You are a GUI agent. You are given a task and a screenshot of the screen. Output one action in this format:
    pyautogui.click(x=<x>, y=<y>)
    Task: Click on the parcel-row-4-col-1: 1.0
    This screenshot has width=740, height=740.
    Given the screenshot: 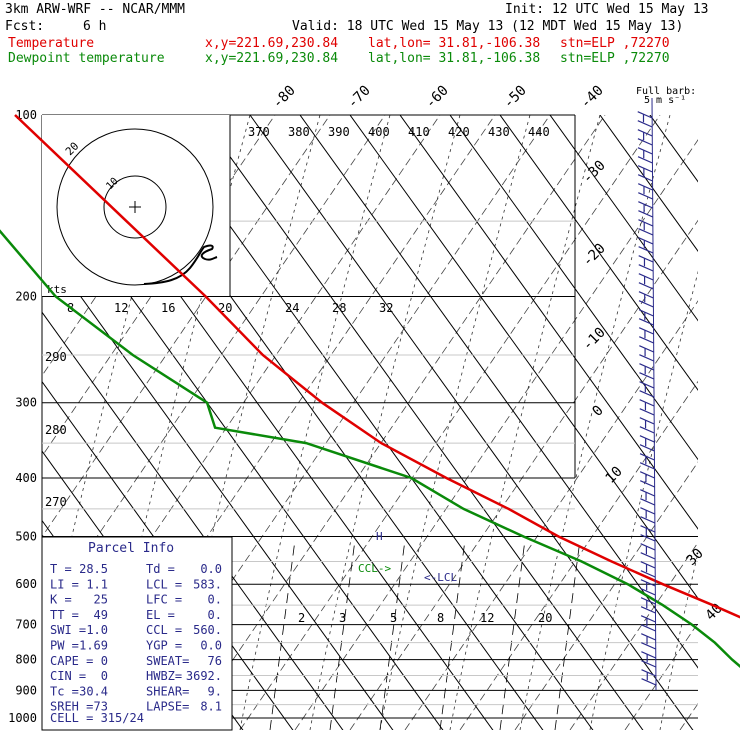 What is the action you would take?
    pyautogui.click(x=97, y=630)
    